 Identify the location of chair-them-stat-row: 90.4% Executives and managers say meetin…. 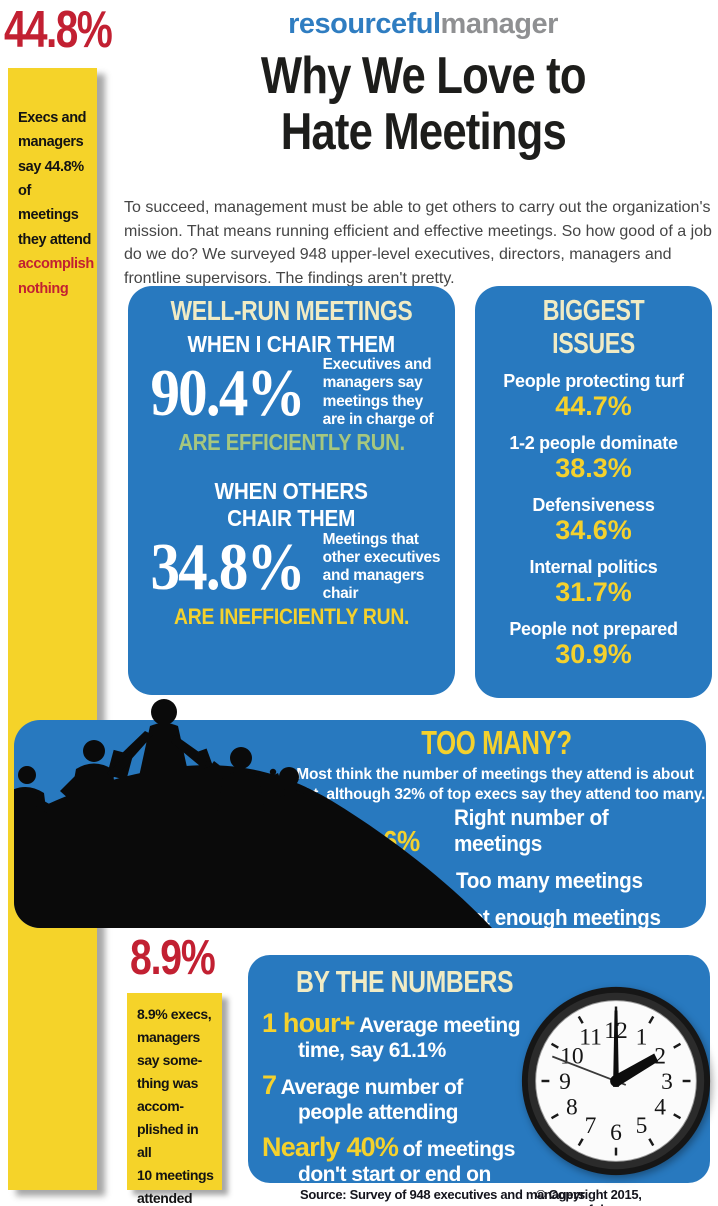
(291, 392).